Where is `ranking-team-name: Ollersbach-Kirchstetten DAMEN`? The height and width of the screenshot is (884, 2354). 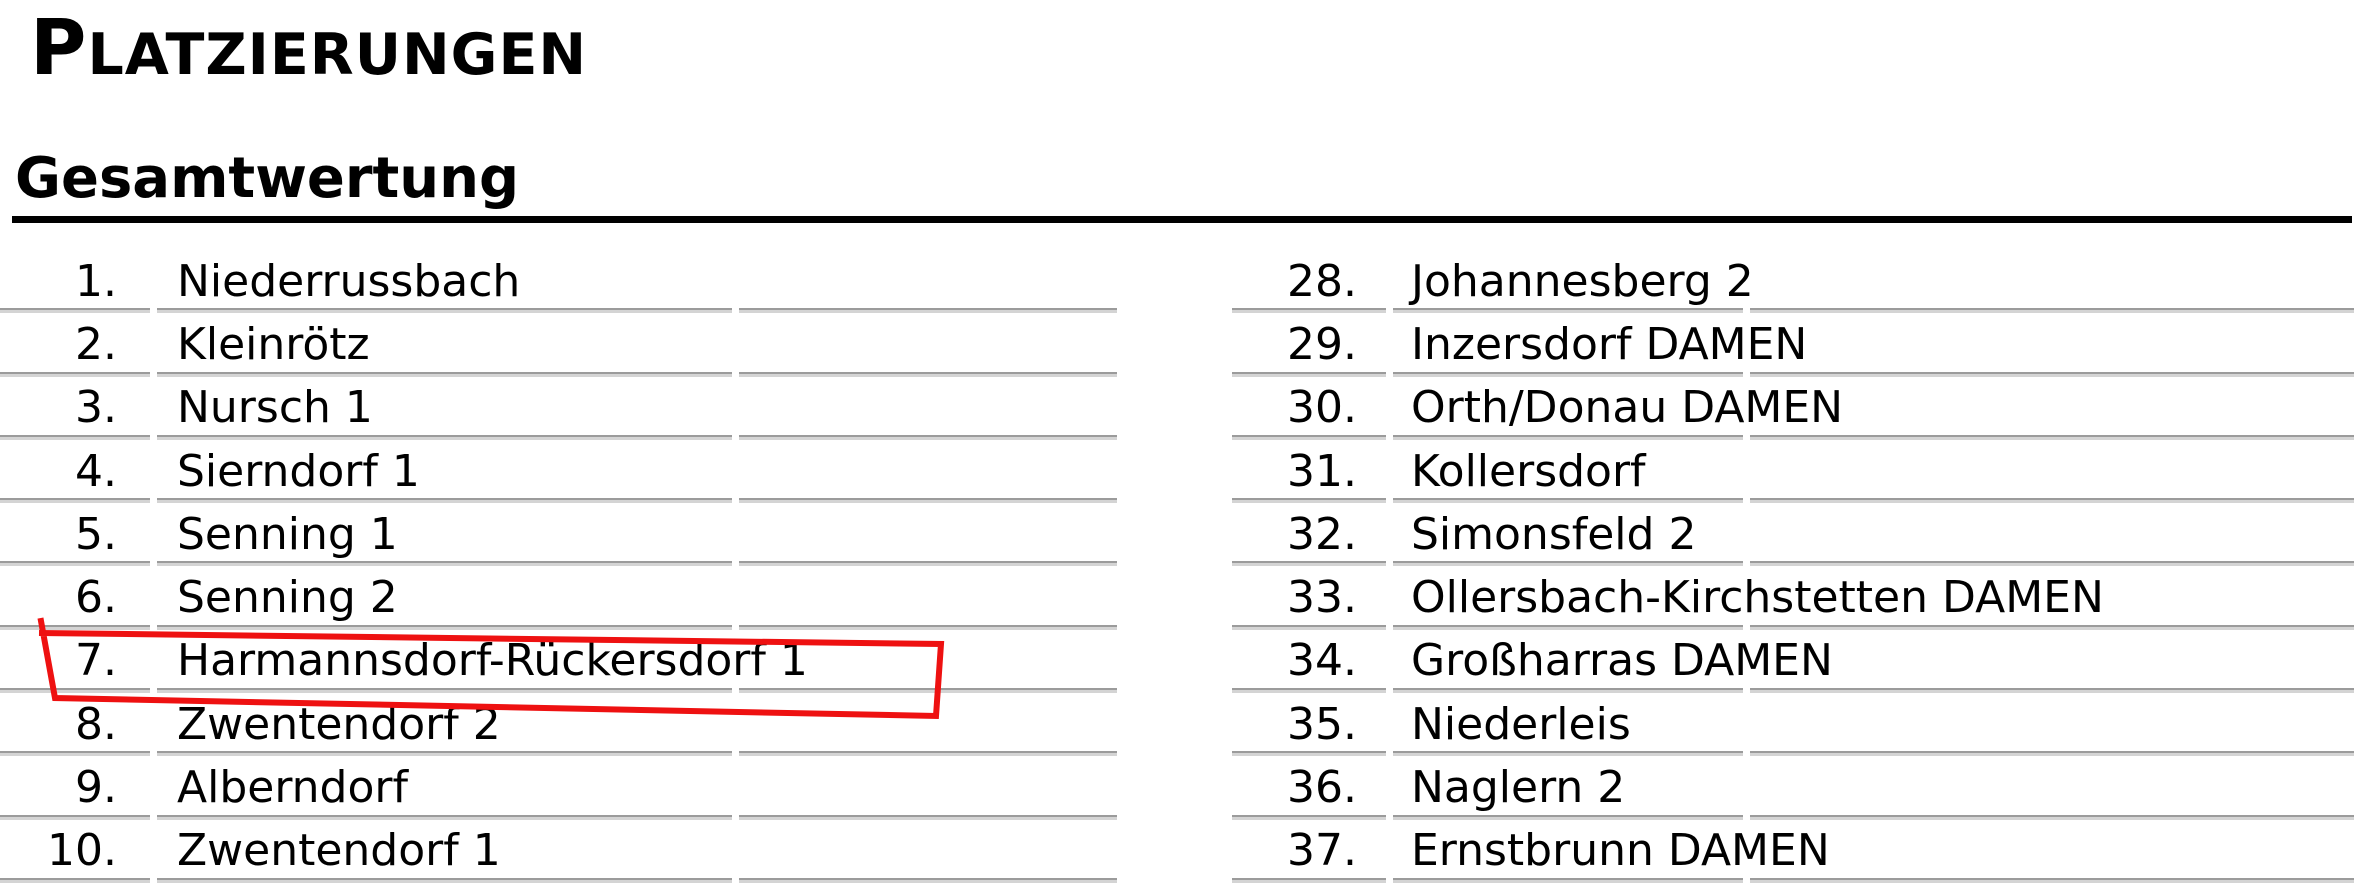
ranking-team-name: Ollersbach-Kirchstetten DAMEN is located at coordinates (1757, 598).